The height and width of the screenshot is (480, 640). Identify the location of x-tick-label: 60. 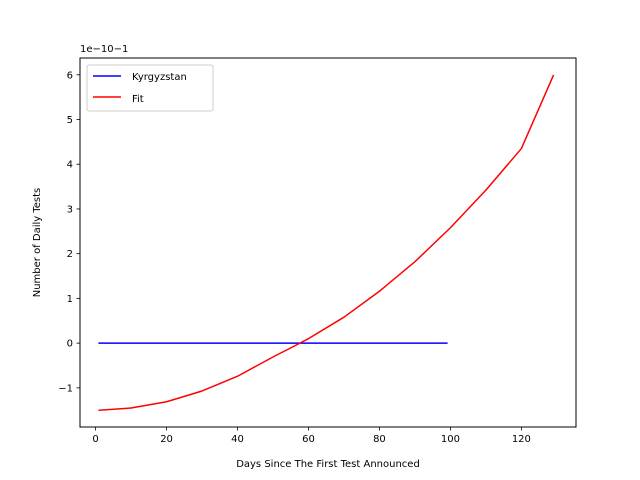
(308, 439).